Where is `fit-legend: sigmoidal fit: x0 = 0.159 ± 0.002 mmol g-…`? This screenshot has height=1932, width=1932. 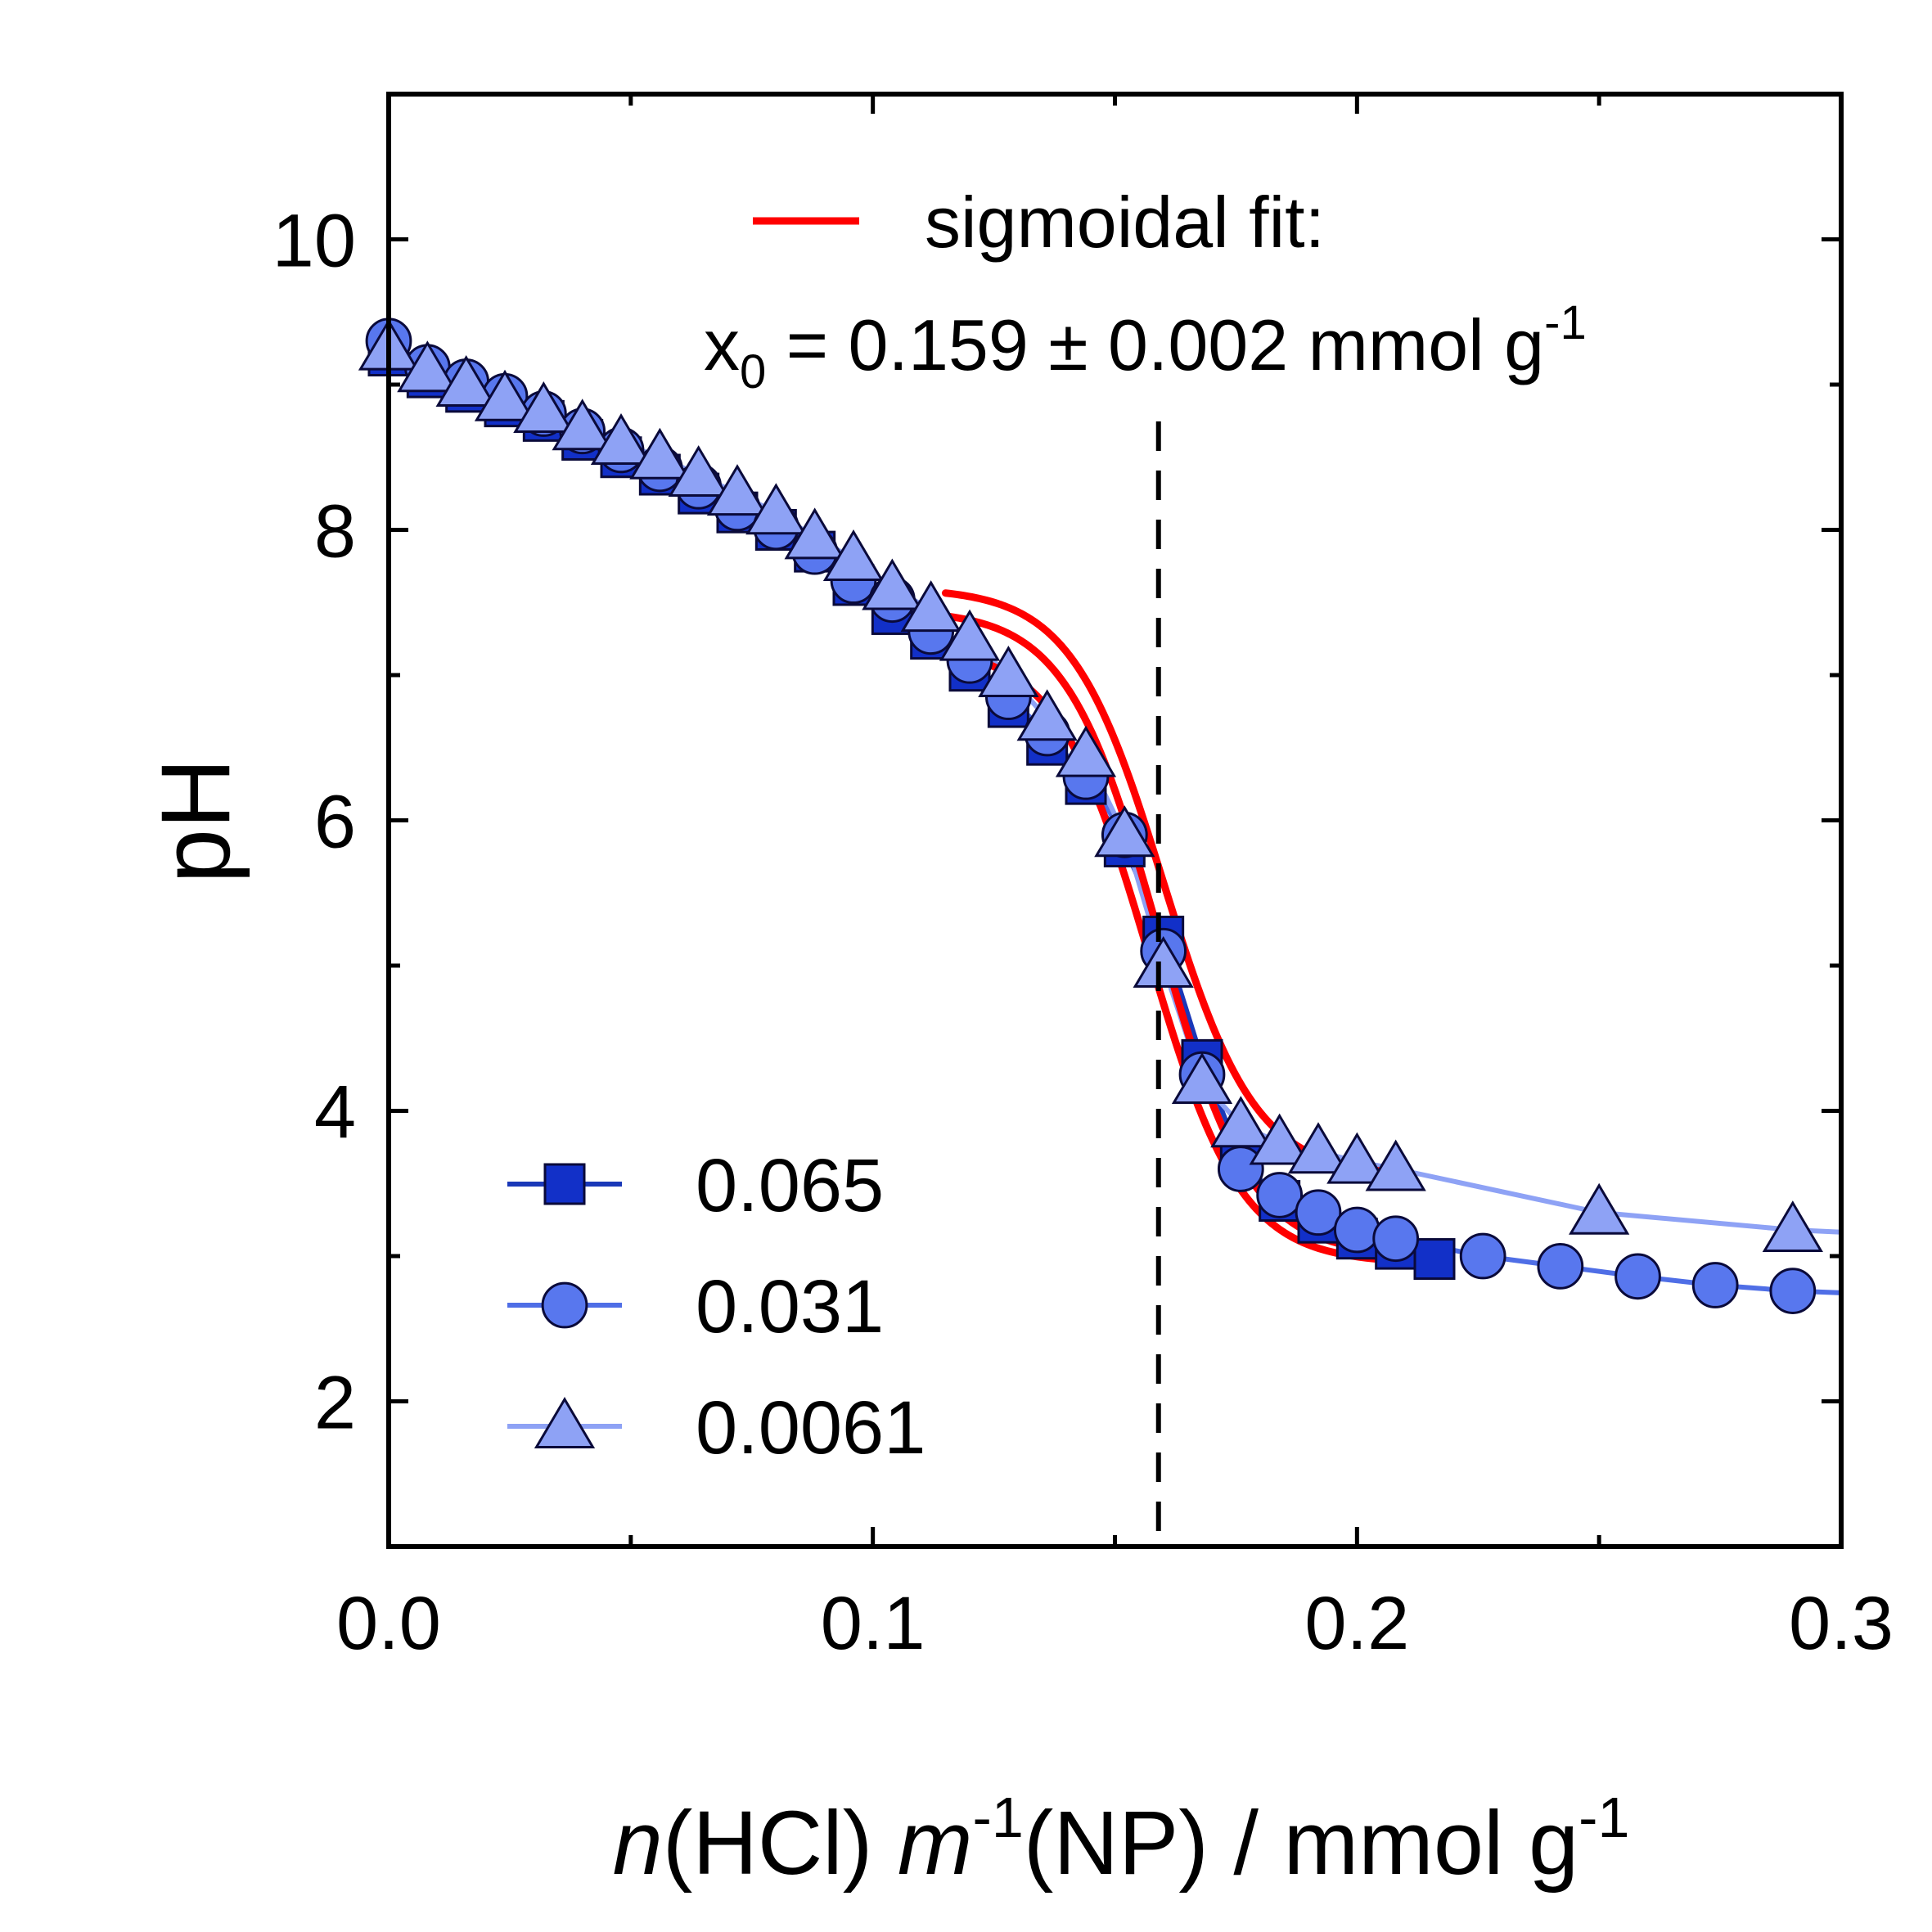
fit-legend: sigmoidal fit: x0 = 0.159 ± 0.002 mmol g-… is located at coordinates (1145, 290).